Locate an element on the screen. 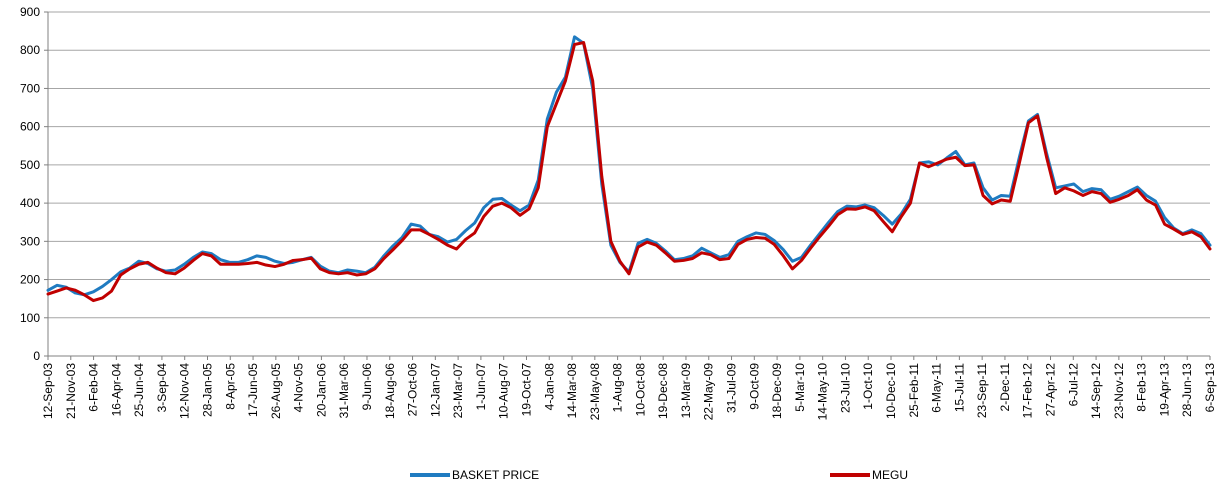 This screenshot has height=487, width=1219. x-tick-label: 25-Jun-04 is located at coordinates (139, 390).